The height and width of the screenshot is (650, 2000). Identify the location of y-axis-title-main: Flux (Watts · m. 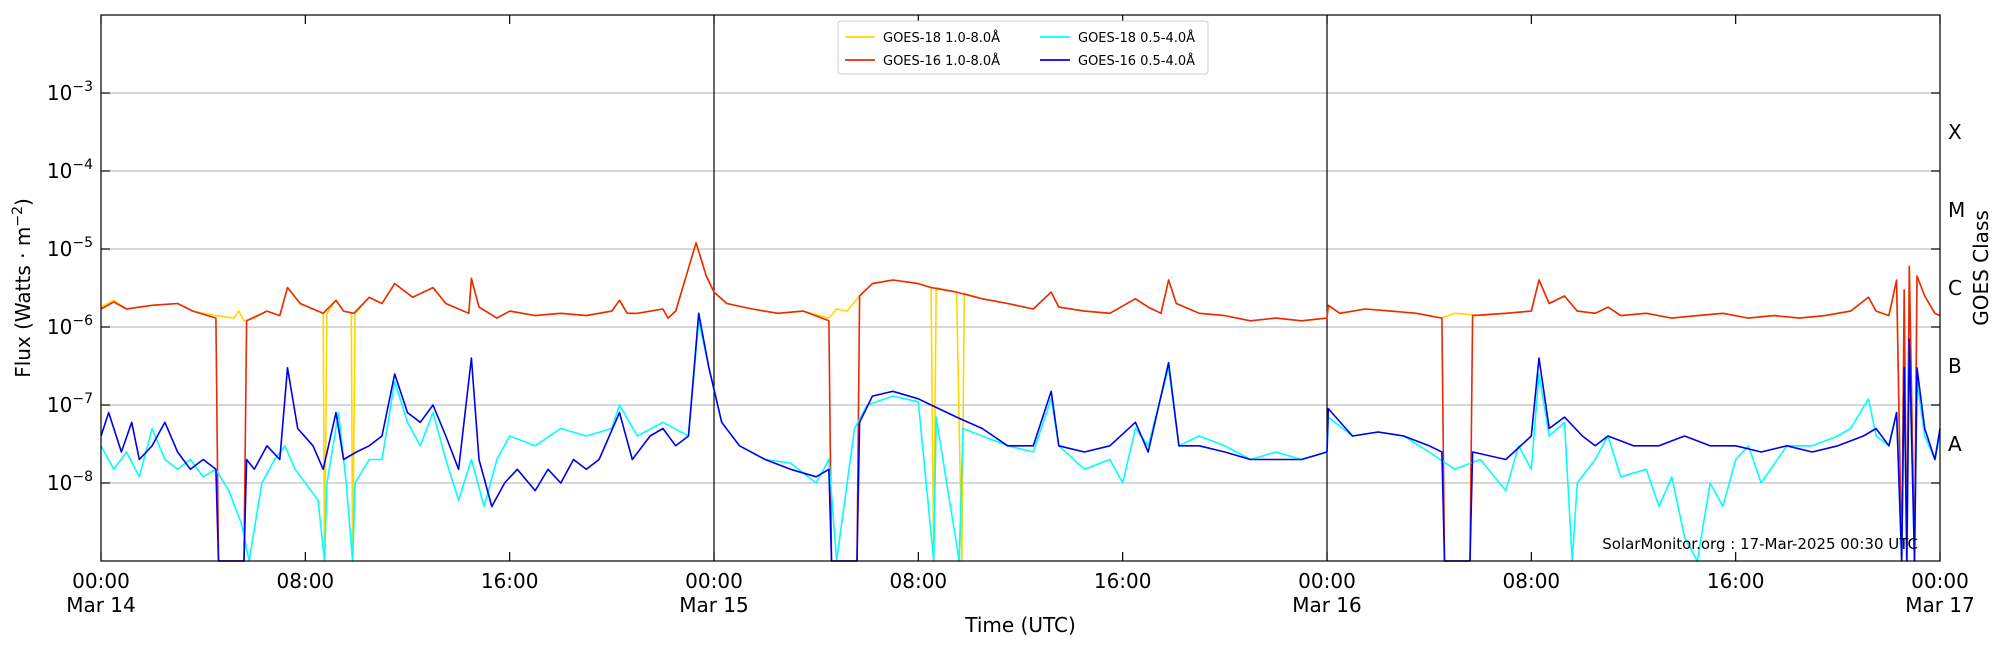
(23, 302).